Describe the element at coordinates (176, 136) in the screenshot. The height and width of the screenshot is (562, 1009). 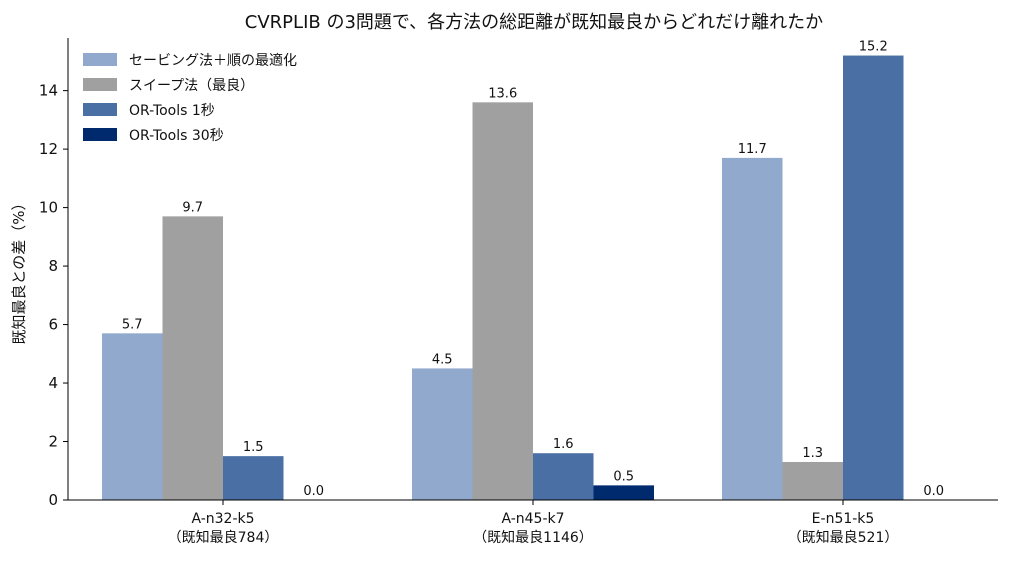
I see `legend-label-4: OR-Tools 30秒` at that location.